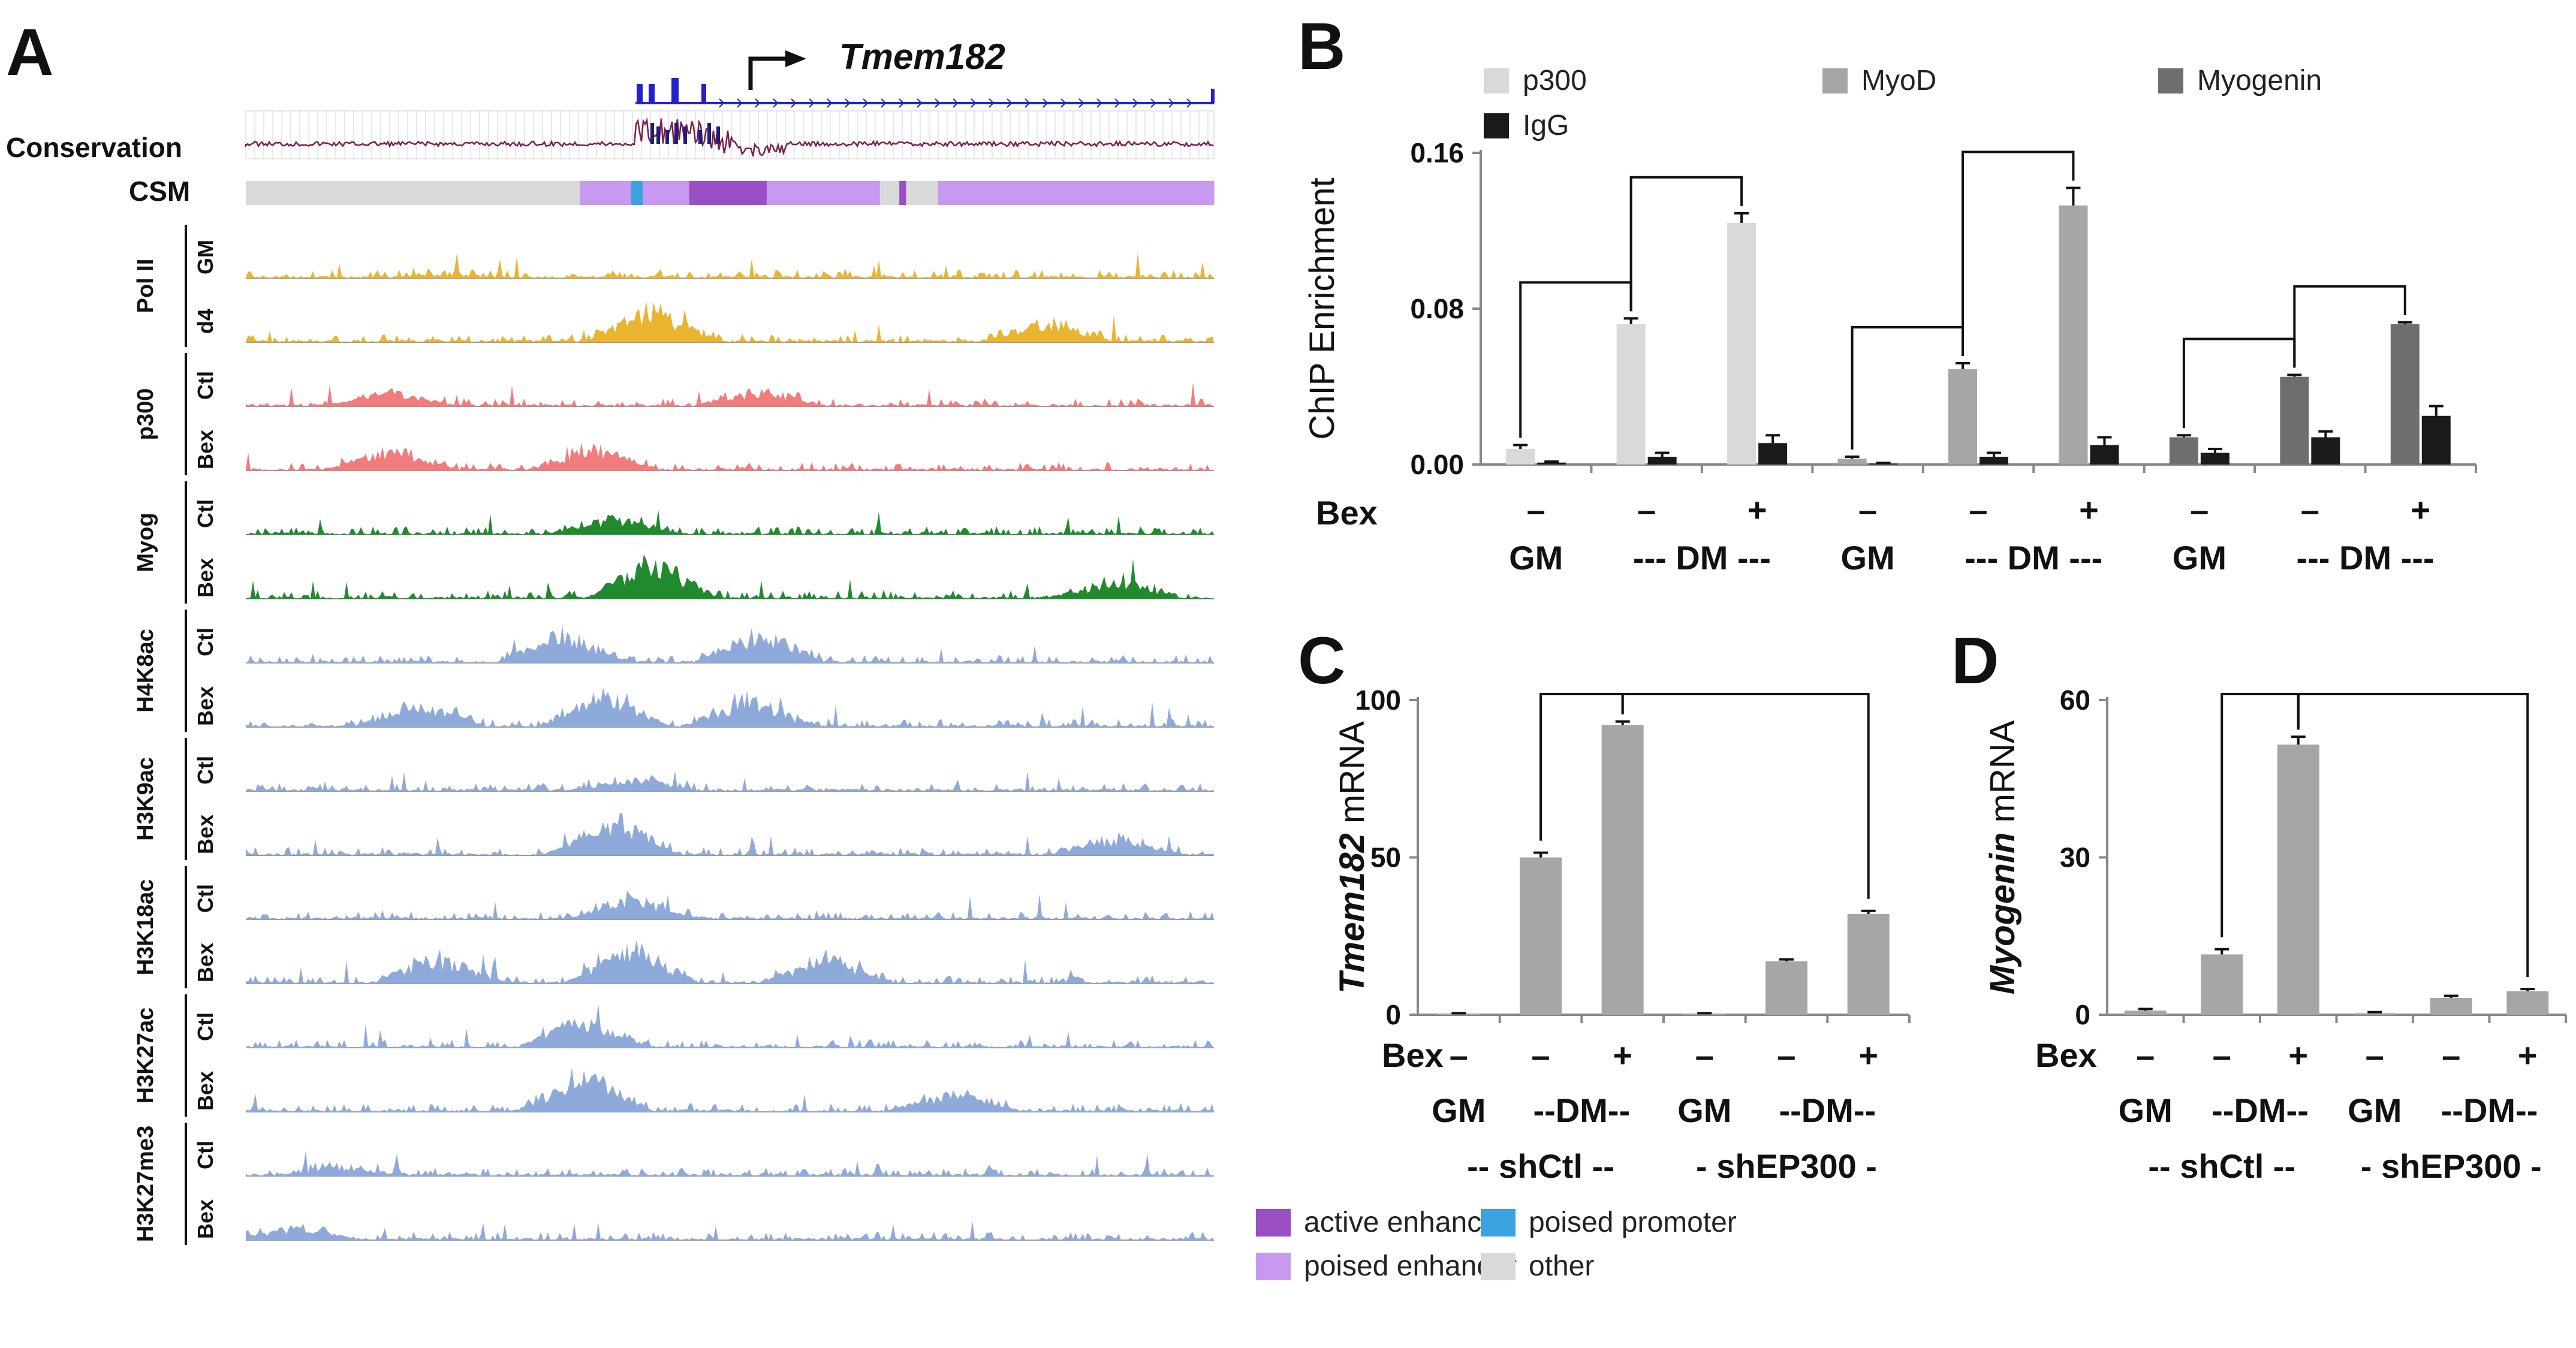 The width and height of the screenshot is (2576, 1348). Describe the element at coordinates (146, 1056) in the screenshot. I see `track-label: H3K27ac` at that location.